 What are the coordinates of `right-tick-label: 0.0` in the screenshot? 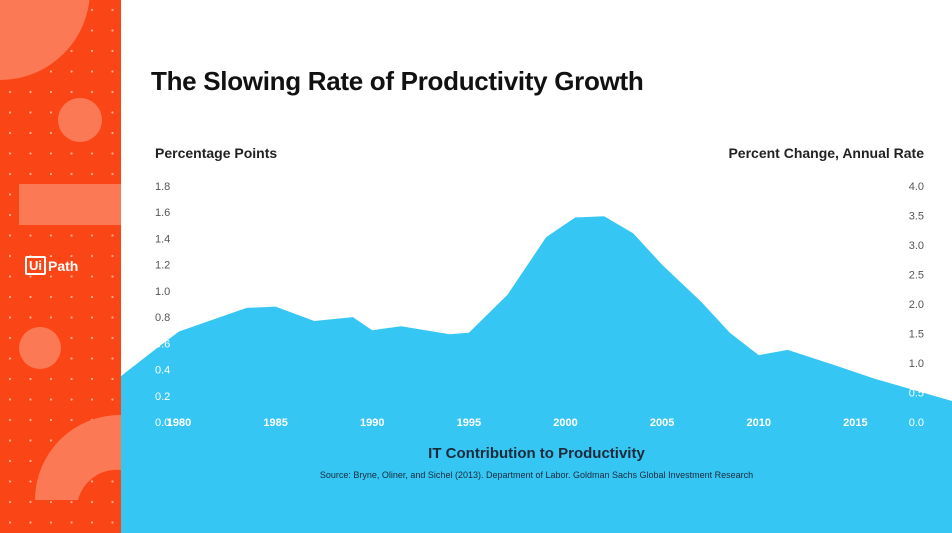 It's located at (916, 423).